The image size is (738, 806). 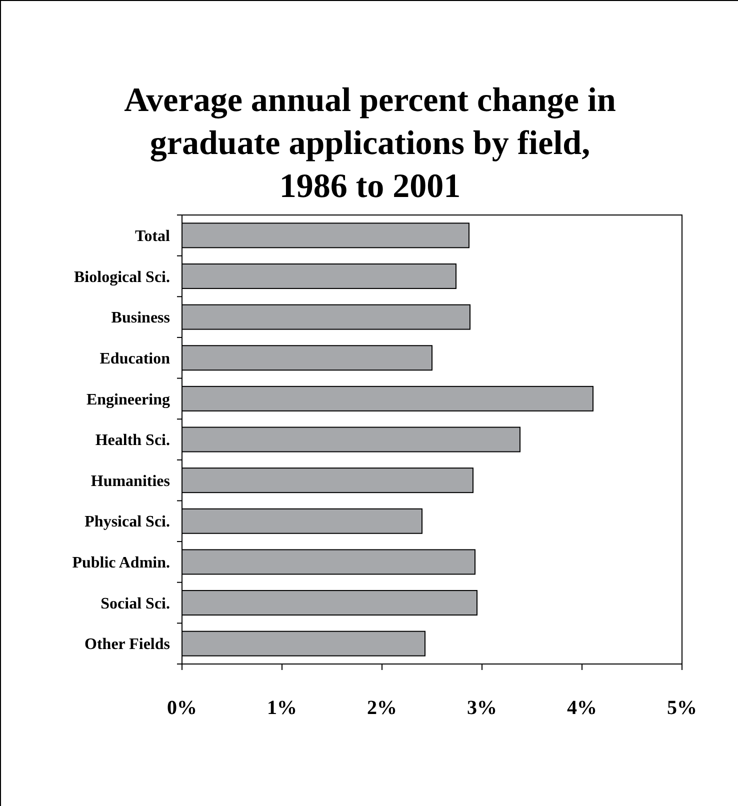 What do you see at coordinates (682, 708) in the screenshot?
I see `x-tick-label: 5%` at bounding box center [682, 708].